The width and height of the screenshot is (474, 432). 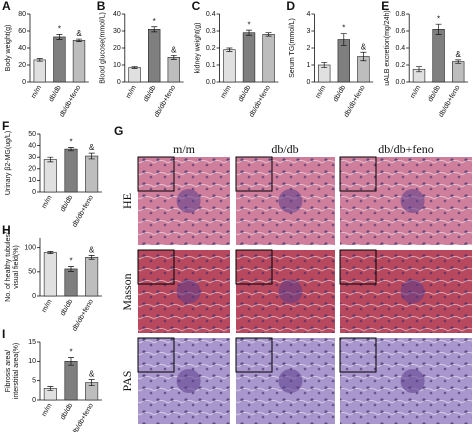 I want to click on y-tick-label: 1, so click(x=308, y=65).